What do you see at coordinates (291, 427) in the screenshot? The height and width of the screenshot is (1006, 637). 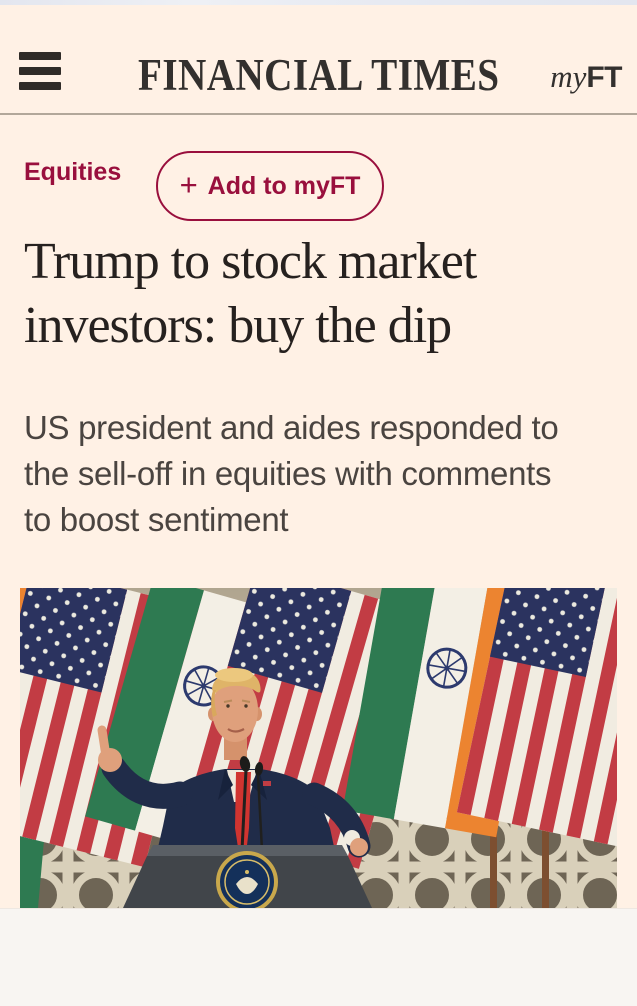 I see `standfirst-line-1: US president and aides responded to` at bounding box center [291, 427].